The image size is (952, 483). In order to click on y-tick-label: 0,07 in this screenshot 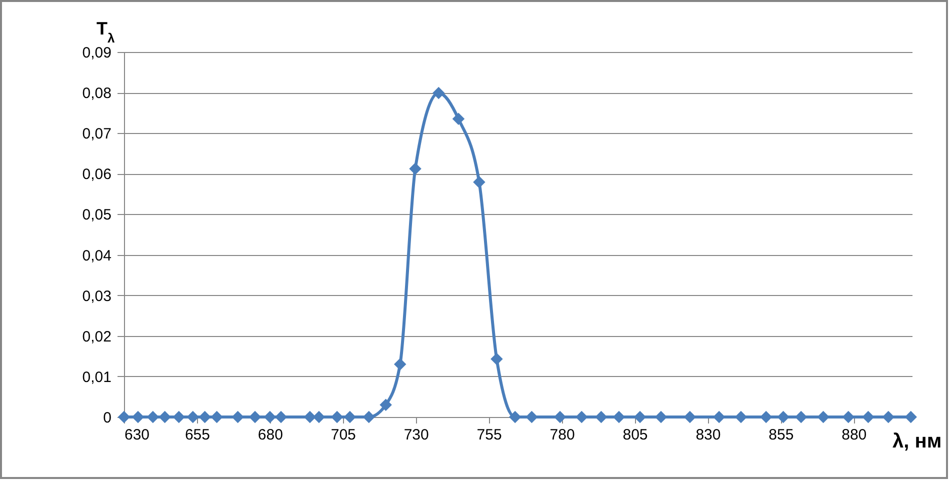, I will do `click(97, 134)`.